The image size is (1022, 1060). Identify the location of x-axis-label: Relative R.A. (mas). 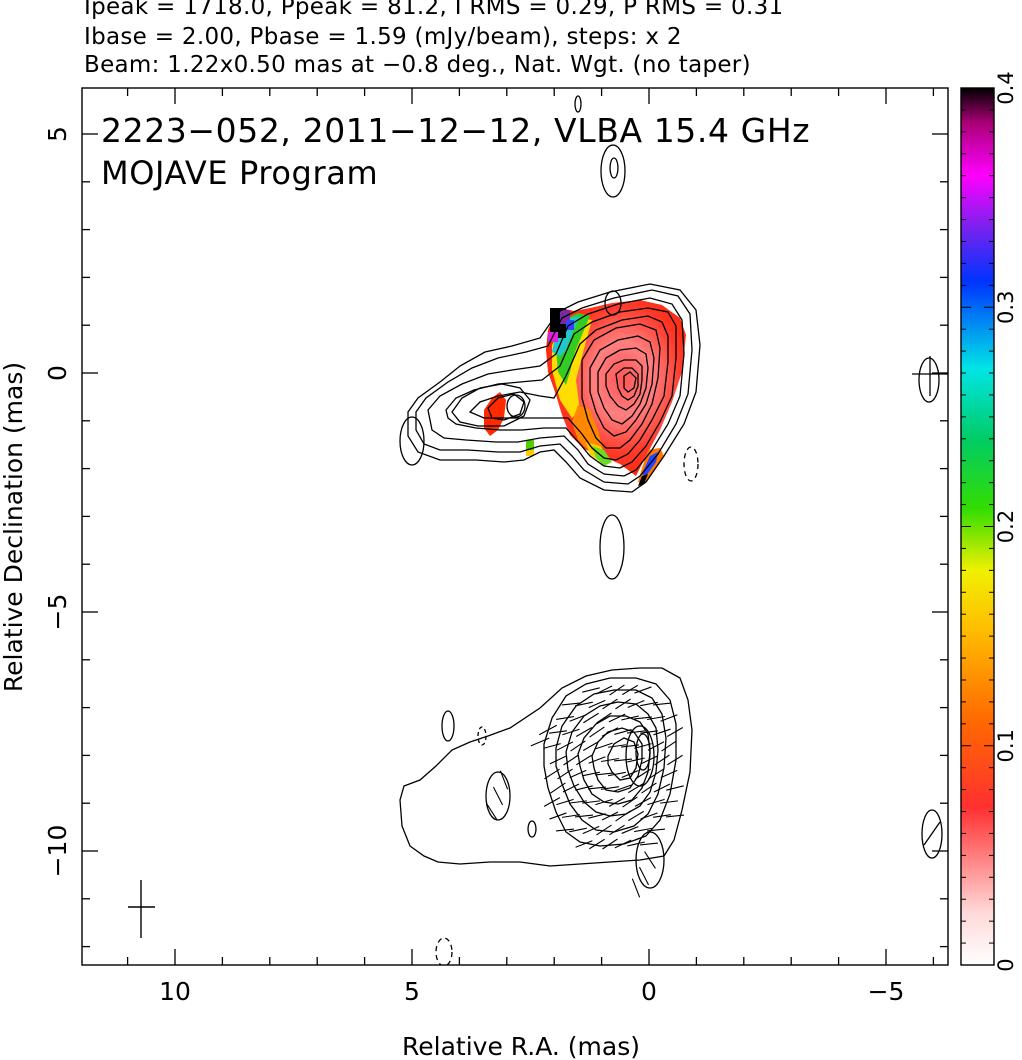
(521, 1046).